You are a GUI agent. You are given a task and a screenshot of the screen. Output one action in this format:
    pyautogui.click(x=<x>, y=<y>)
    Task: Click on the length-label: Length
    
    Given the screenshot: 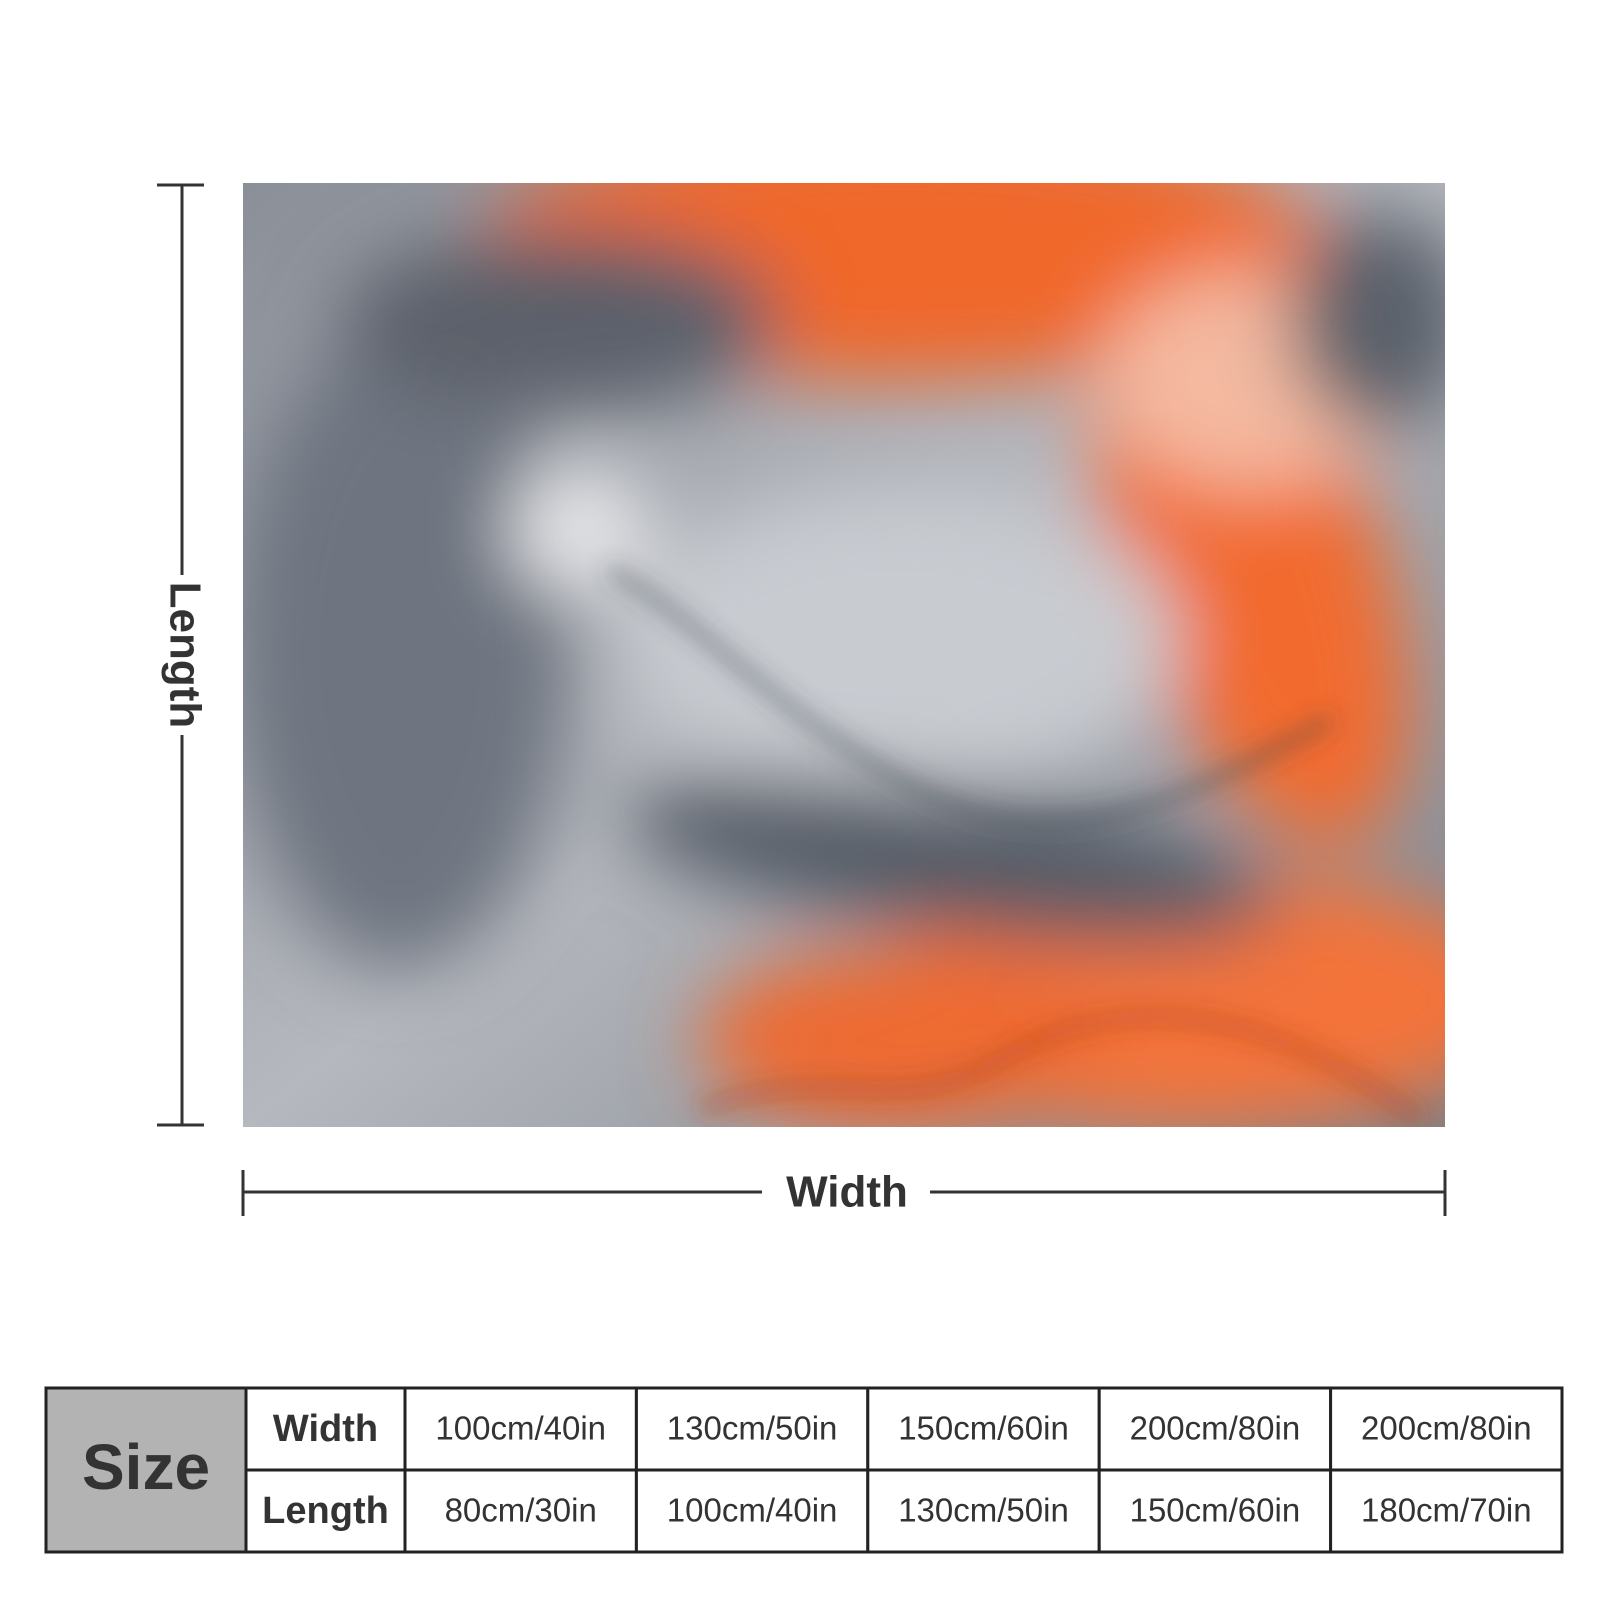 What is the action you would take?
    pyautogui.click(x=184, y=655)
    